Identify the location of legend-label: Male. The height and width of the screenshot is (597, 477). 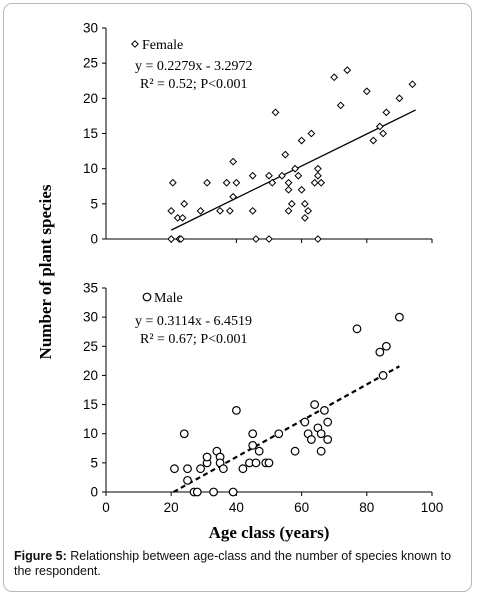
(168, 298).